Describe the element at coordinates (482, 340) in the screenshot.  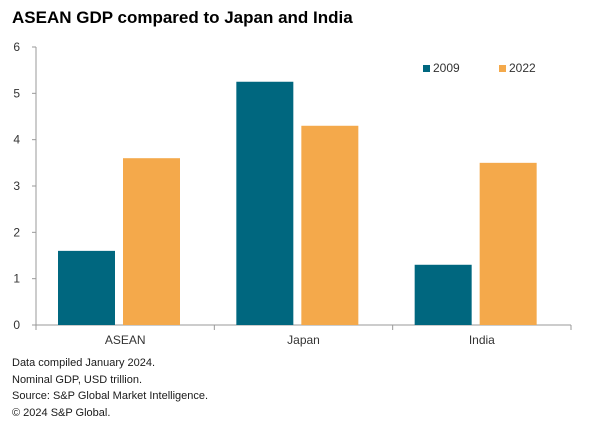
I see `x-tick-label: India` at that location.